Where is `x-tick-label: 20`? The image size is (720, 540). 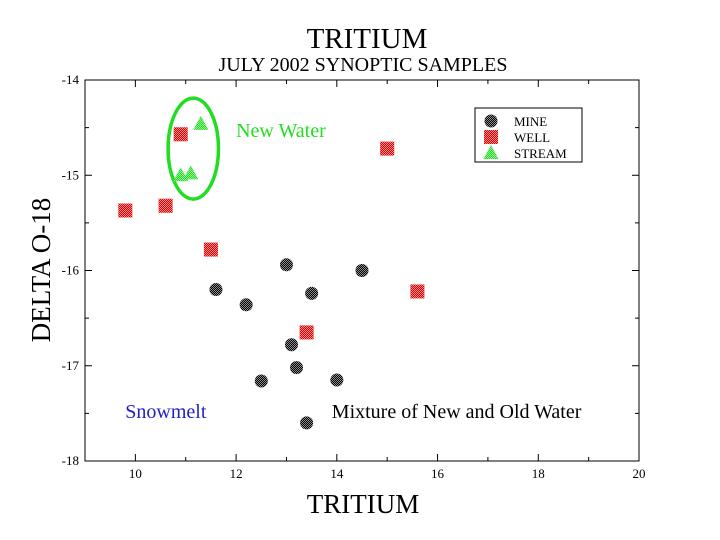
x-tick-label: 20 is located at coordinates (639, 473).